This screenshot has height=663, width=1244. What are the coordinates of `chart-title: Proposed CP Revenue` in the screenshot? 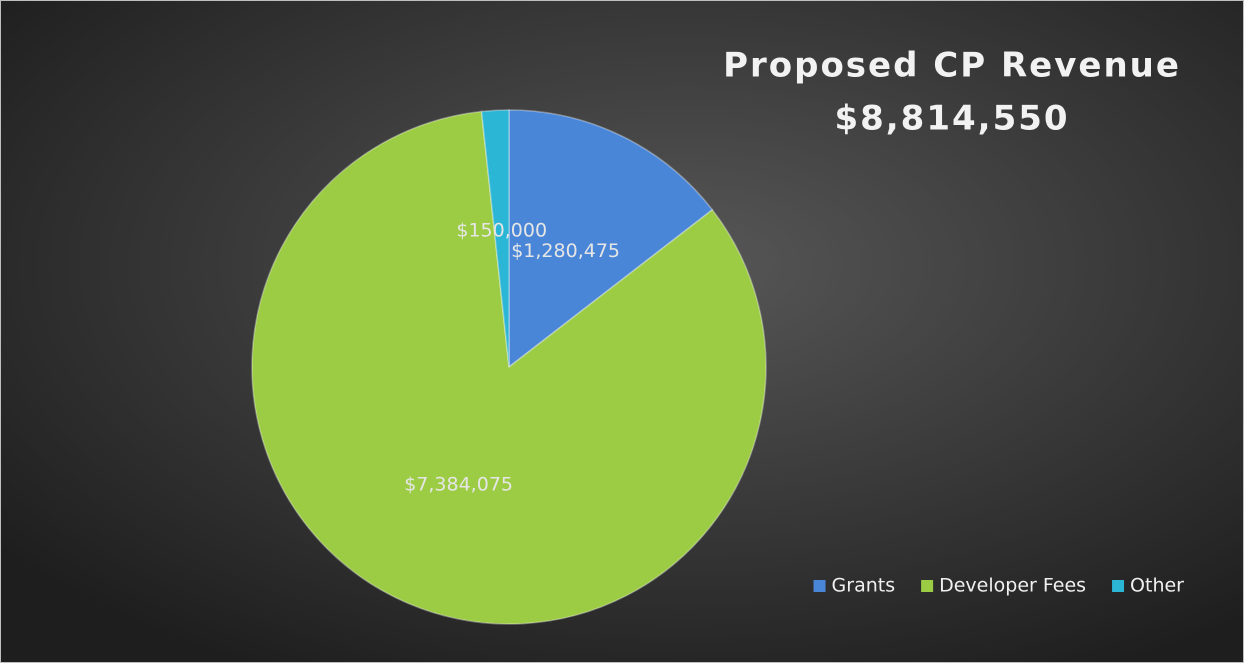 It's located at (952, 66).